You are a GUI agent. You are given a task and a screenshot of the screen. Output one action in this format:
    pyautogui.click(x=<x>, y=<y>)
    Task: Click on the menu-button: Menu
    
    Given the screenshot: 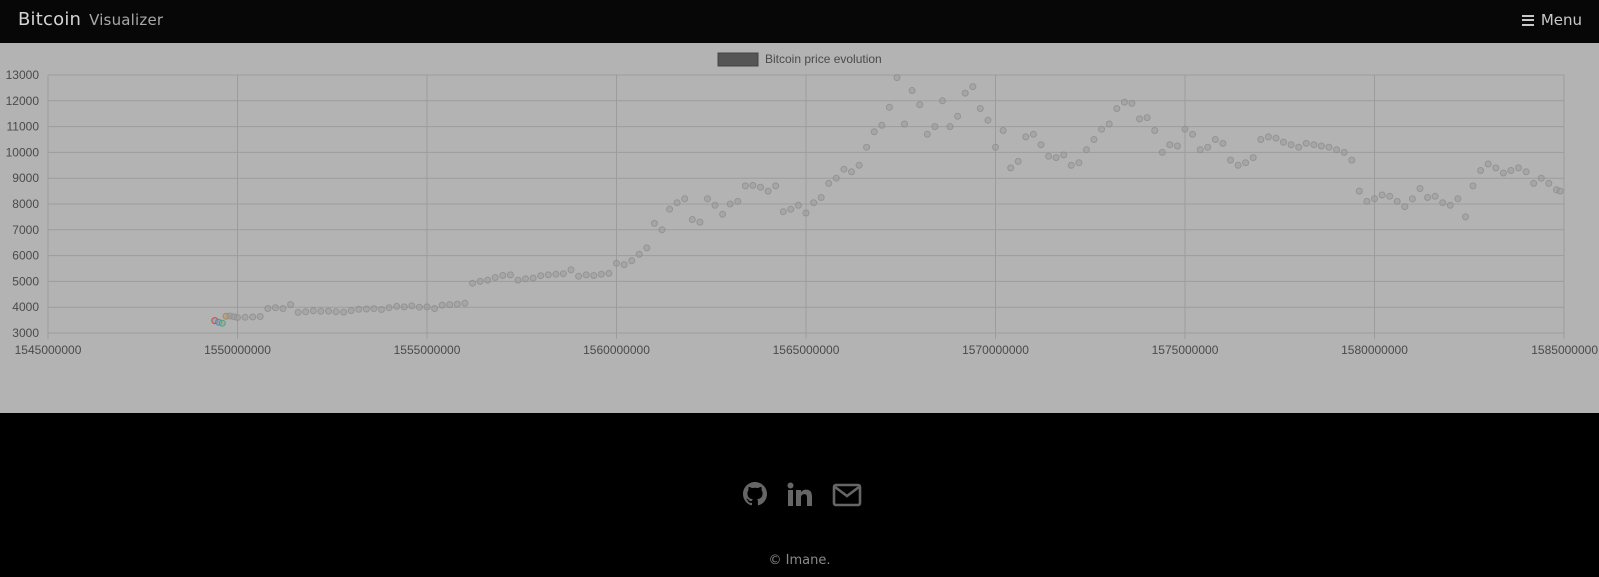 What is the action you would take?
    pyautogui.click(x=1551, y=20)
    